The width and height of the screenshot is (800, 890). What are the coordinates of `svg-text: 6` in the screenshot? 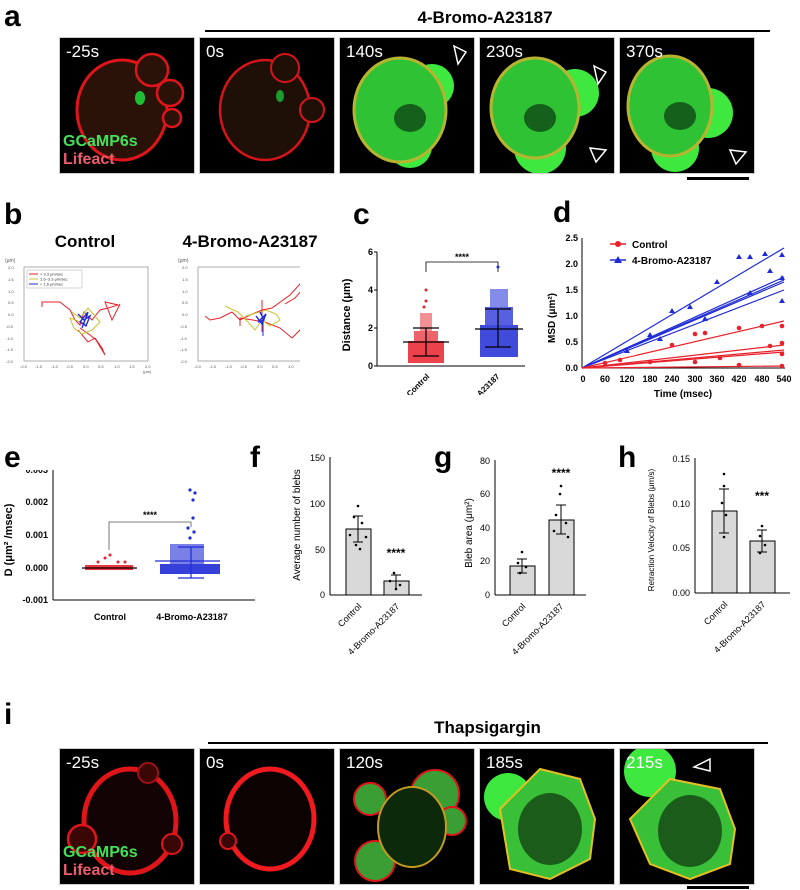 It's located at (370, 252).